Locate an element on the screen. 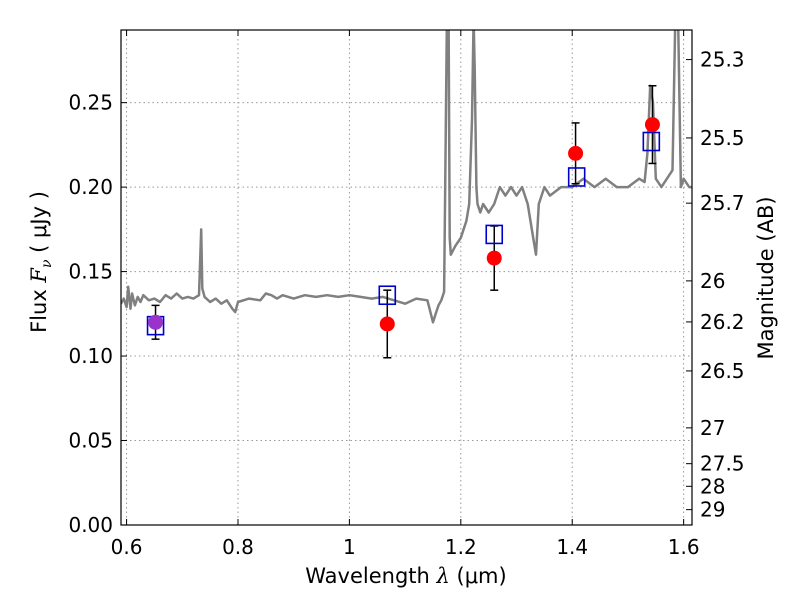  mag-tick-label: 26 is located at coordinates (712, 281).